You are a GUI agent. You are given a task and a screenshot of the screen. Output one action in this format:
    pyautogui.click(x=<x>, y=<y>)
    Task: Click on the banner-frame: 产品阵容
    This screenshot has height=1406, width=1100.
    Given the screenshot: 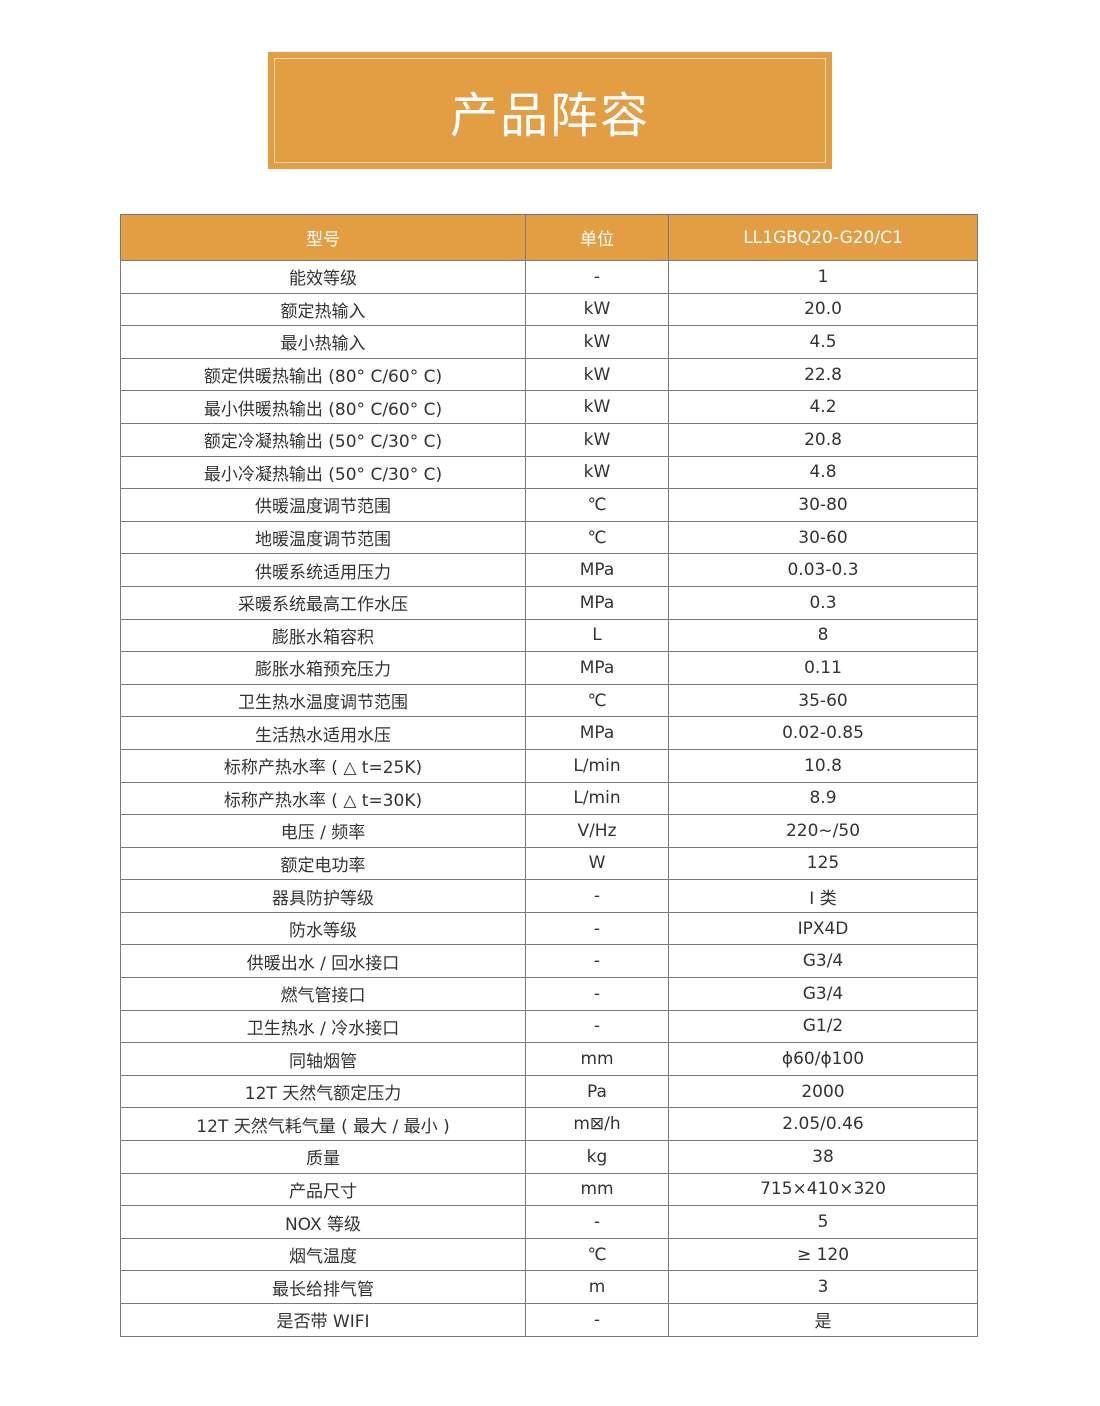 What is the action you would take?
    pyautogui.click(x=550, y=110)
    